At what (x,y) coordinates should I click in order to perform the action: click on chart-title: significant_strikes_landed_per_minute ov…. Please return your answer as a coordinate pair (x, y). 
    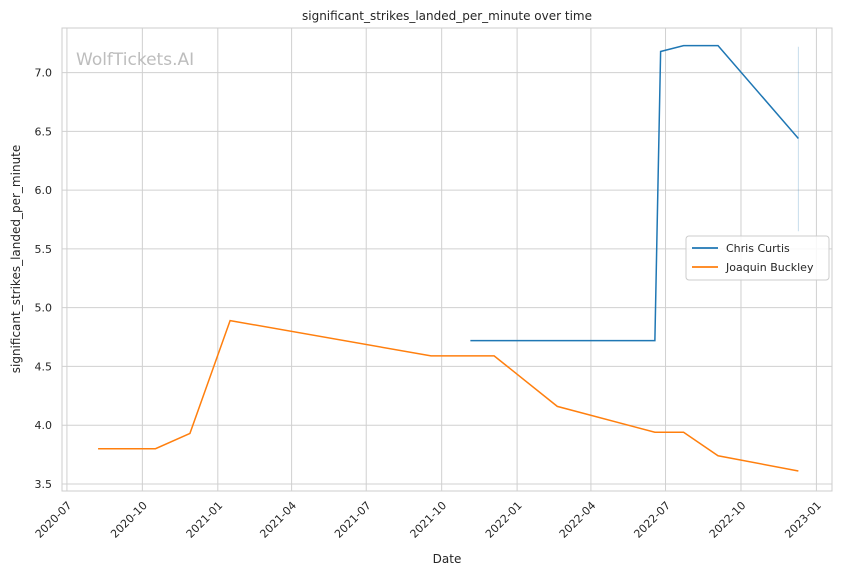
    Looking at the image, I should click on (447, 16).